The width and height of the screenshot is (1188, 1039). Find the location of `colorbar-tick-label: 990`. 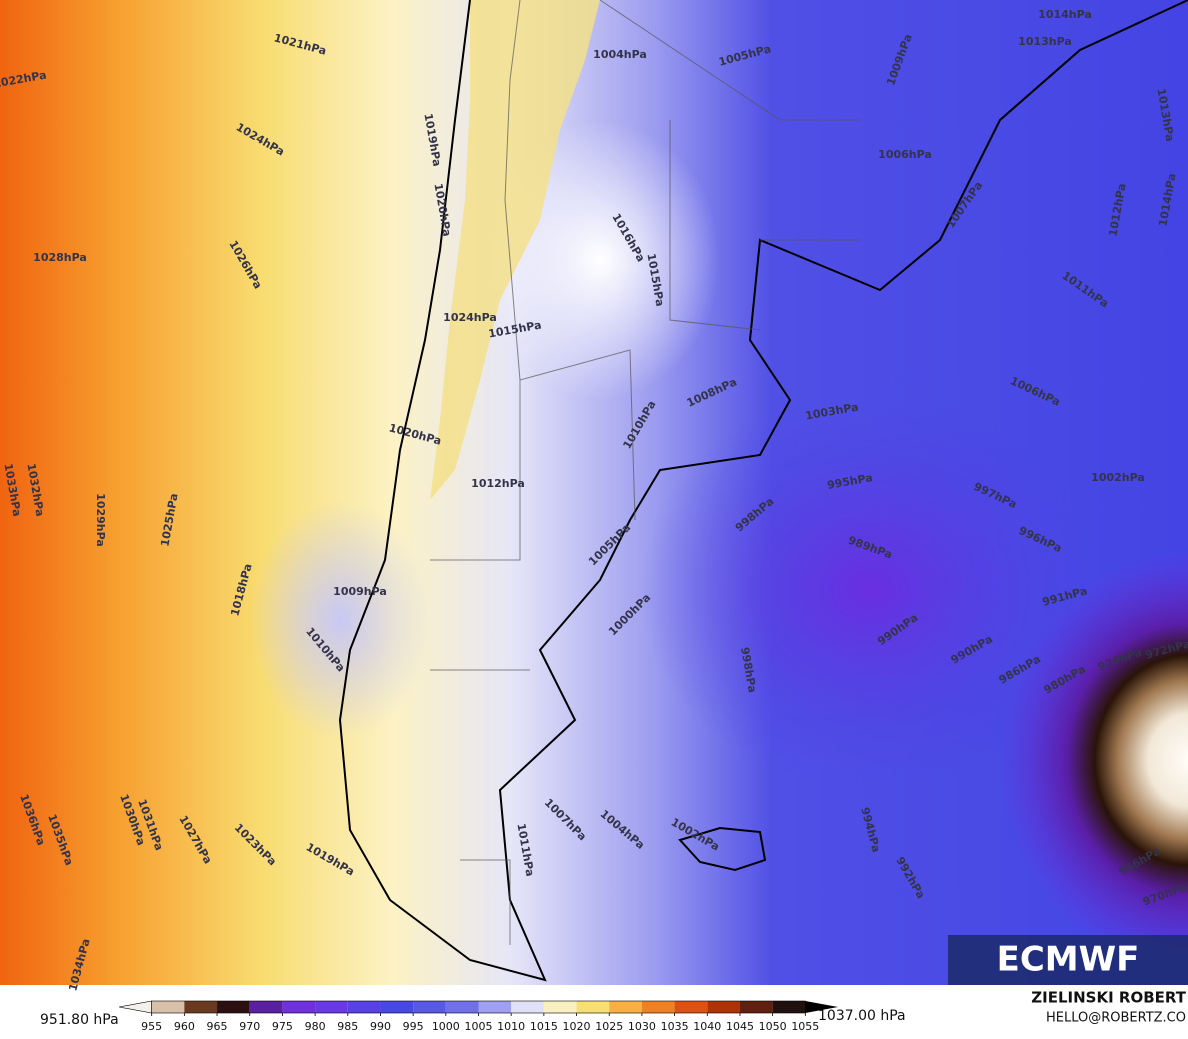

colorbar-tick-label: 990 is located at coordinates (380, 1026).